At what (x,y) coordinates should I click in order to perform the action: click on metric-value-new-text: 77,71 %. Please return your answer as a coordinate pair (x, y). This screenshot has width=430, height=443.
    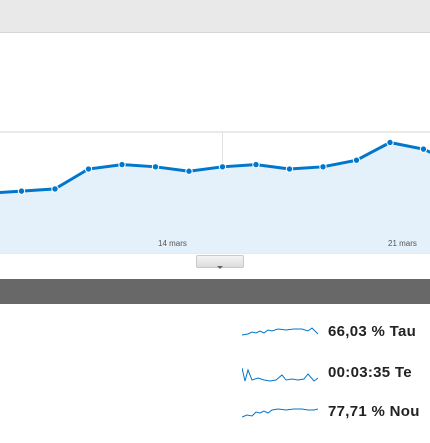
    Looking at the image, I should click on (357, 411).